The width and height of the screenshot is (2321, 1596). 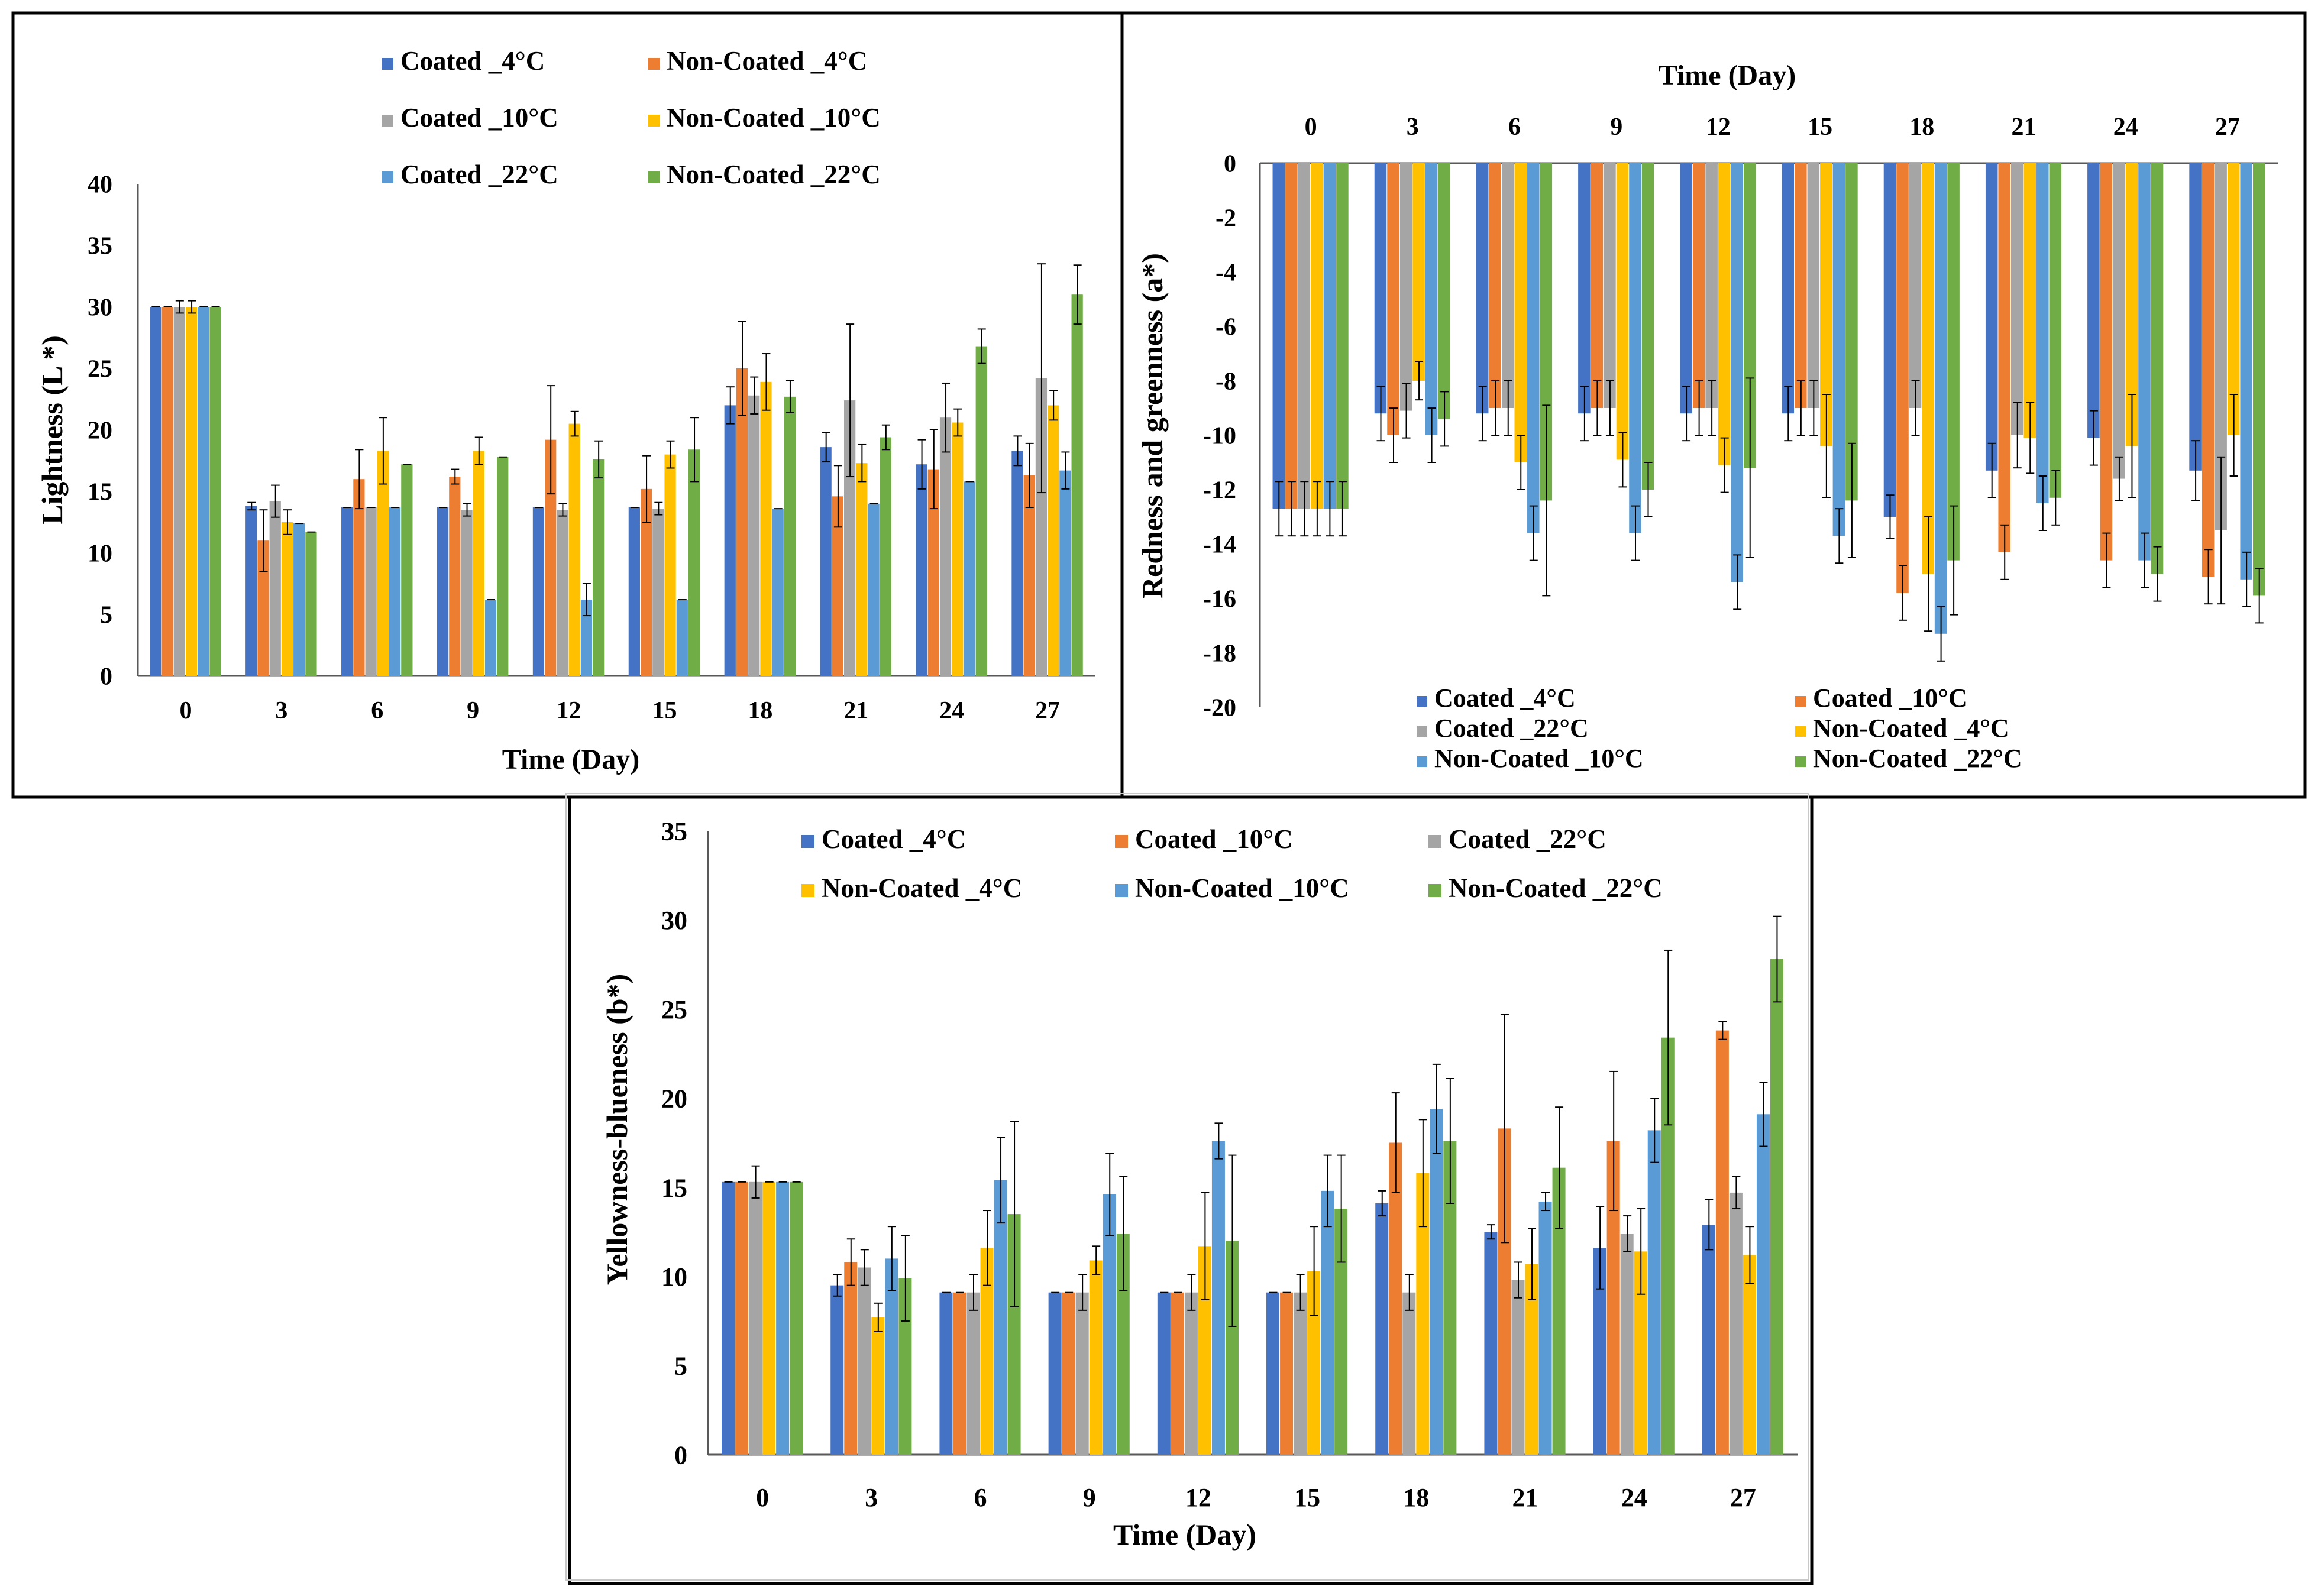 What do you see at coordinates (2227, 127) in the screenshot?
I see `redness-category-label: 27` at bounding box center [2227, 127].